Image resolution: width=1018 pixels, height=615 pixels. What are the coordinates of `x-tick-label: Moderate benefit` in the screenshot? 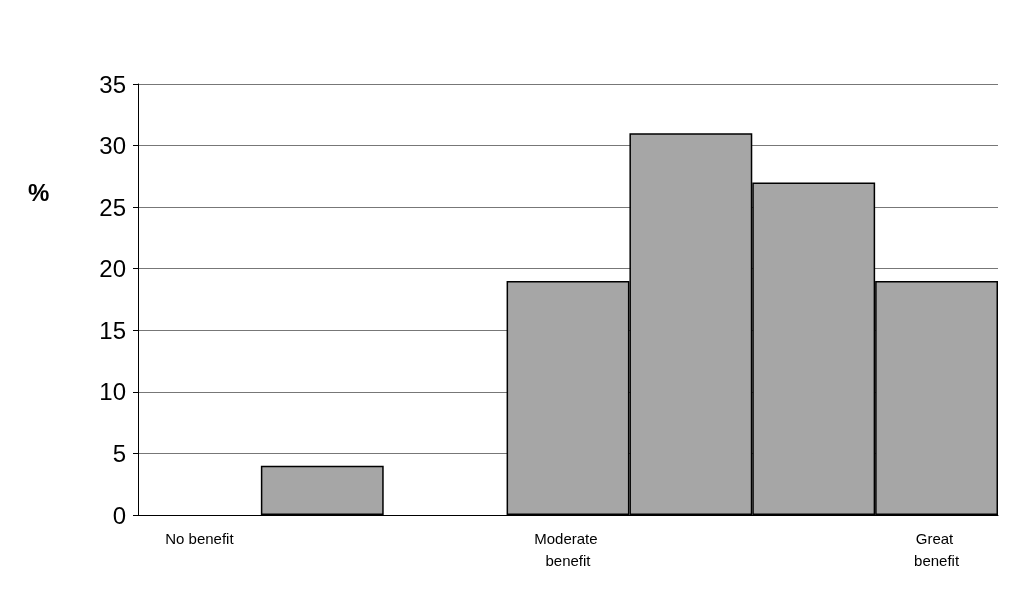 It's located at (568, 549).